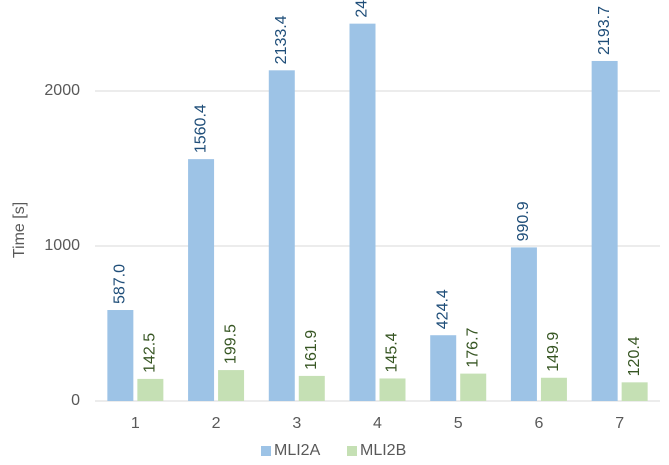 The height and width of the screenshot is (465, 669). What do you see at coordinates (62, 245) in the screenshot?
I see `y-tick-label: 1000` at bounding box center [62, 245].